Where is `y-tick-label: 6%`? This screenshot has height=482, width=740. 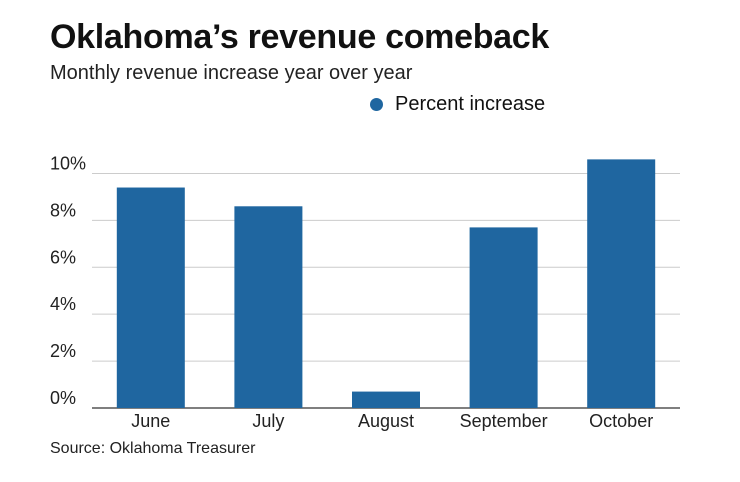 y-tick-label: 6% is located at coordinates (63, 257).